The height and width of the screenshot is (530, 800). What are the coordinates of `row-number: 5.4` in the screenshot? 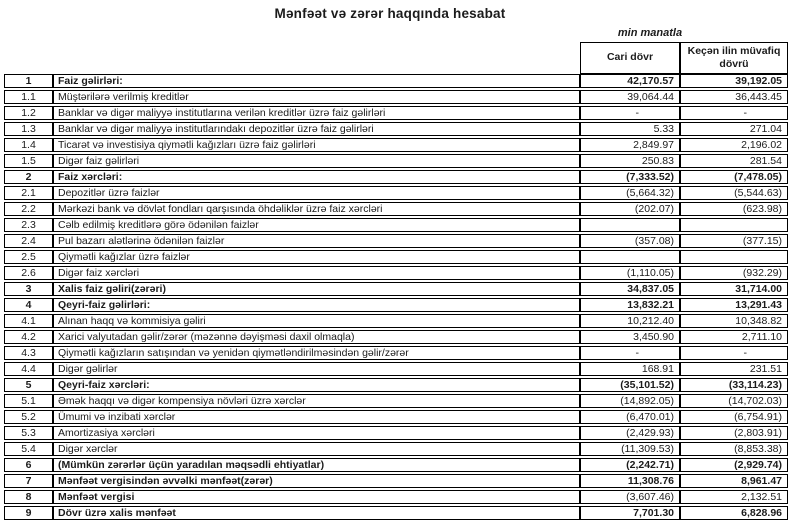 It's located at (28, 449).